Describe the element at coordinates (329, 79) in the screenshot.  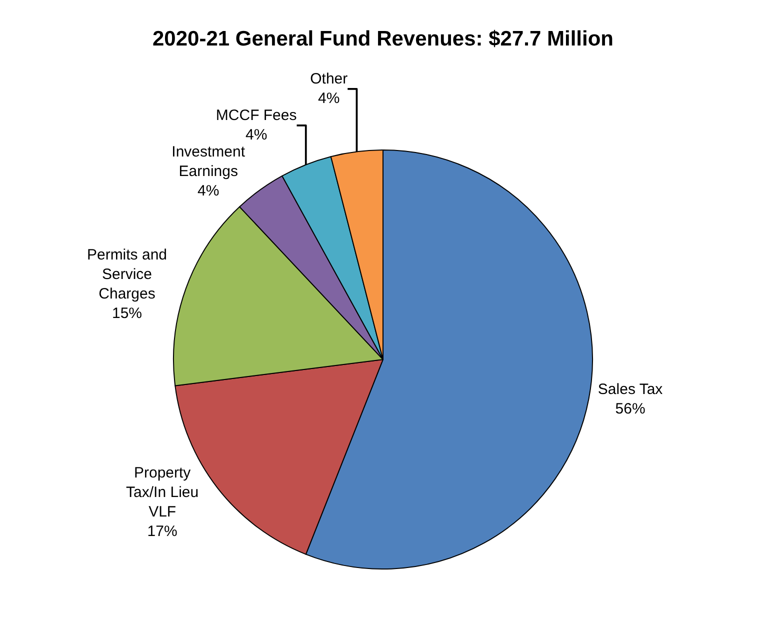
I see `slice-label: Other` at that location.